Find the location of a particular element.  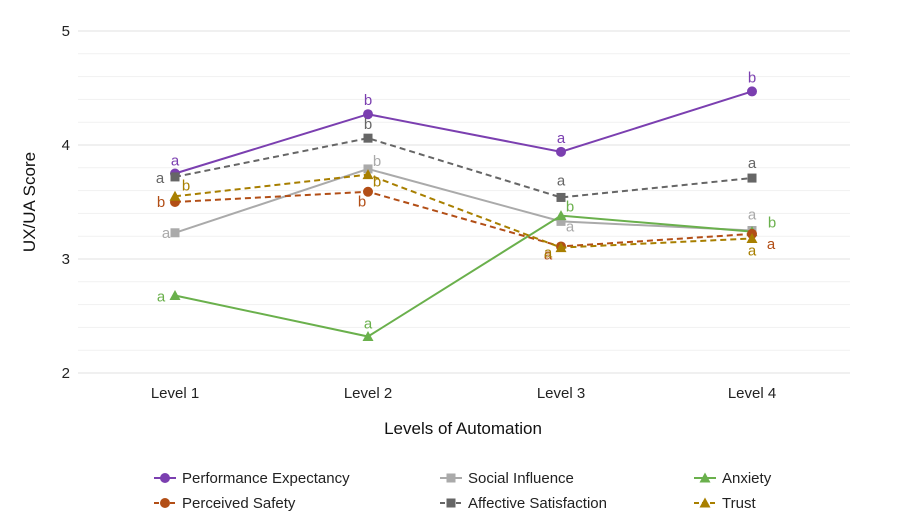

legend-item: Affective Satisfaction is located at coordinates (523, 503).